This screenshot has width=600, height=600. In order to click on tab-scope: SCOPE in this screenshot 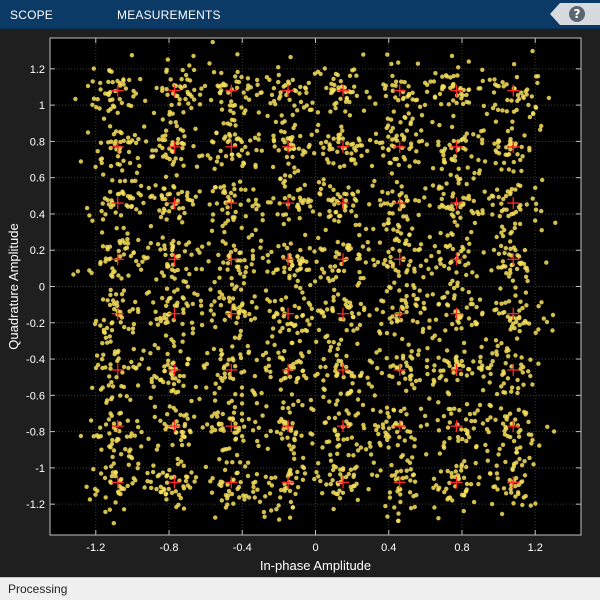, I will do `click(32, 15)`.